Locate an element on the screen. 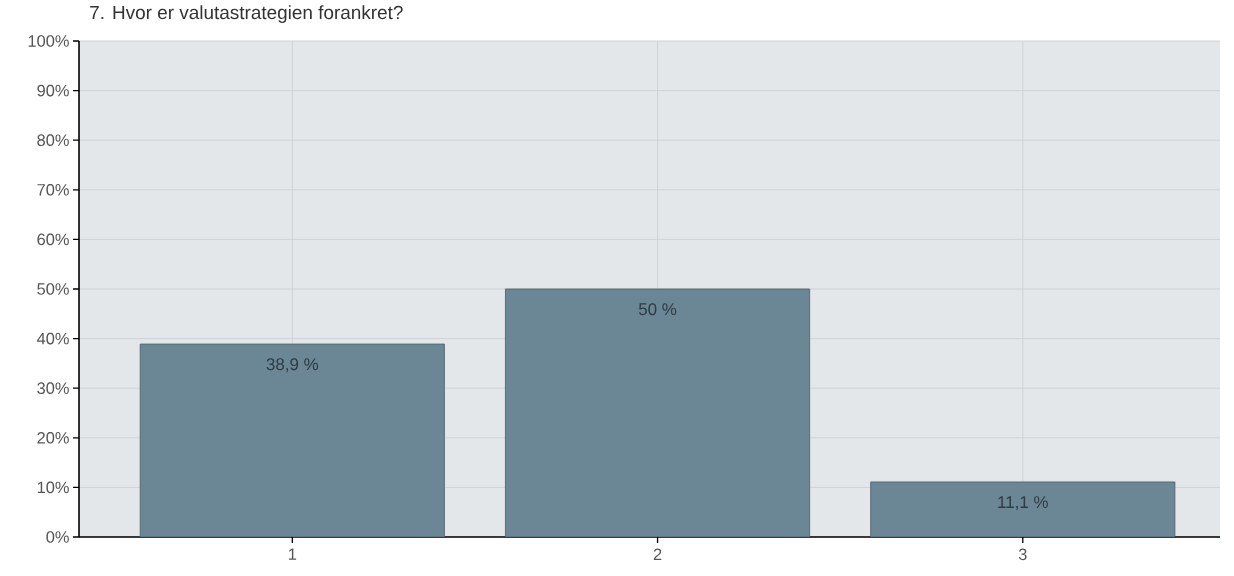 This screenshot has width=1234, height=576. data-label: 38,9 % is located at coordinates (292, 365).